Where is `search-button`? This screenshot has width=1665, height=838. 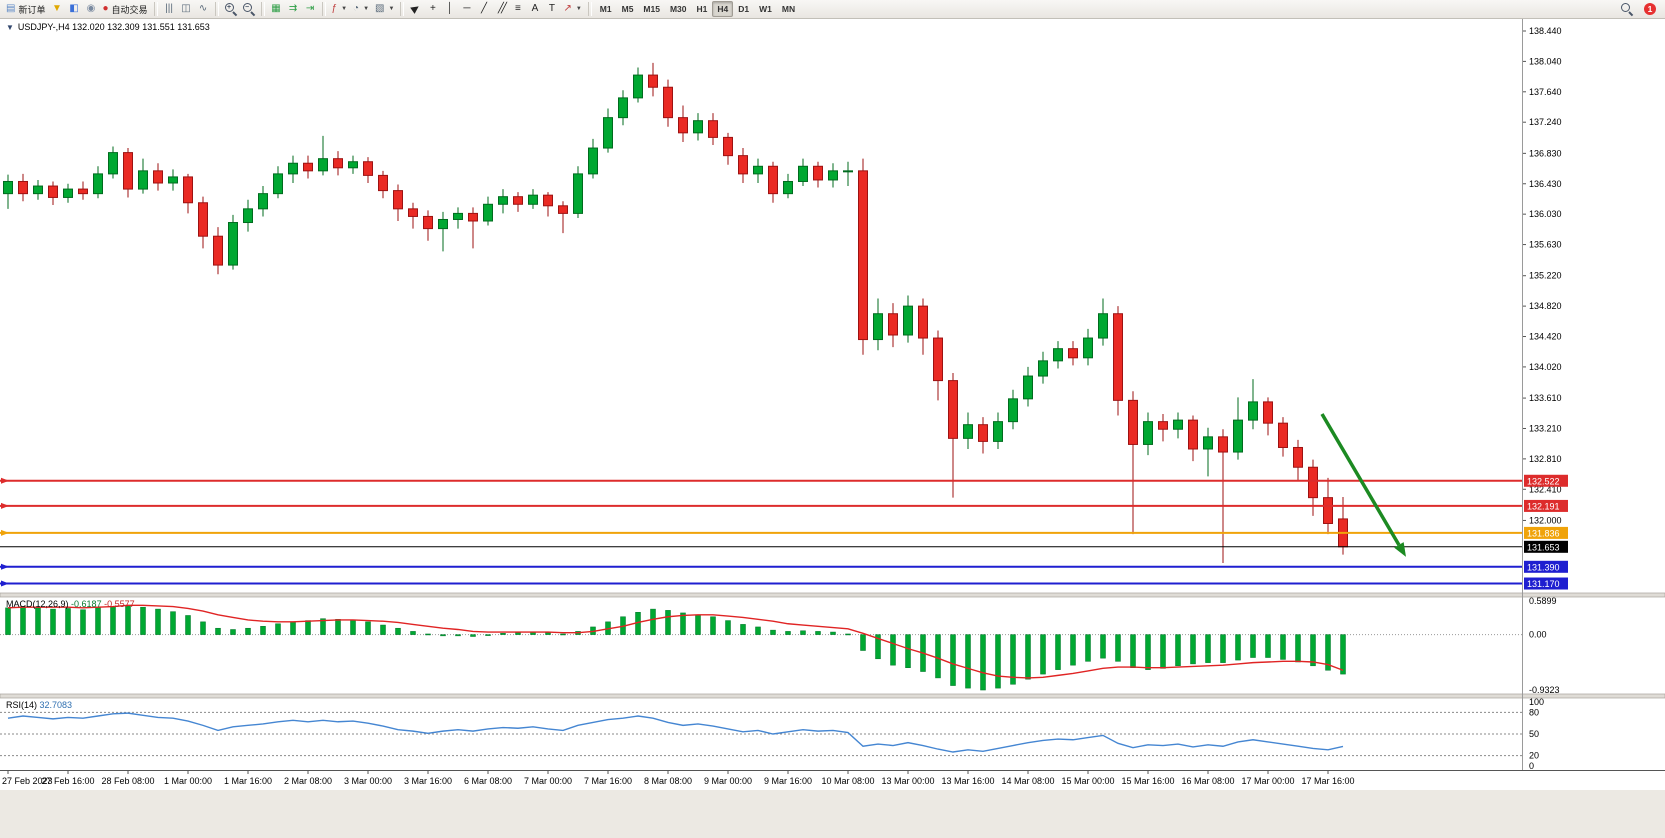
search-button is located at coordinates (1627, 9).